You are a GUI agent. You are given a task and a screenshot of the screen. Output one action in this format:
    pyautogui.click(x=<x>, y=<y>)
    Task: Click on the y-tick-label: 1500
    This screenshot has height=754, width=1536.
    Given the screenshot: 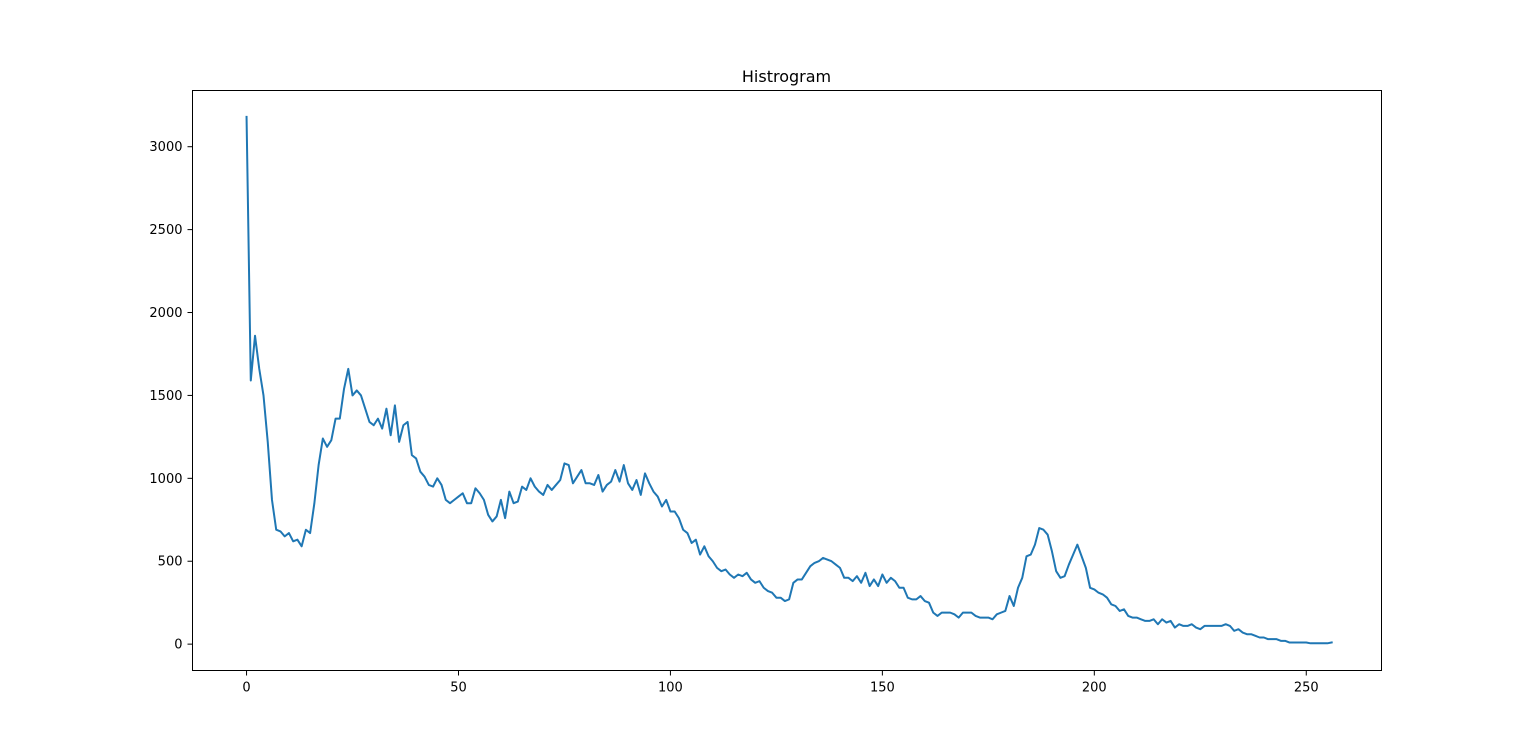 What is the action you would take?
    pyautogui.click(x=165, y=396)
    